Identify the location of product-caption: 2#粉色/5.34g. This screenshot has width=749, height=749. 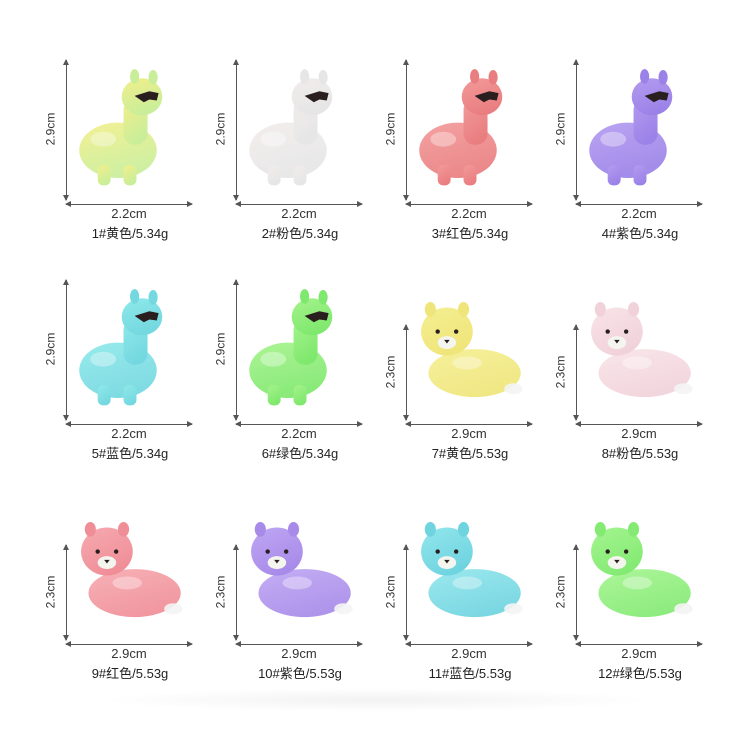
(300, 233).